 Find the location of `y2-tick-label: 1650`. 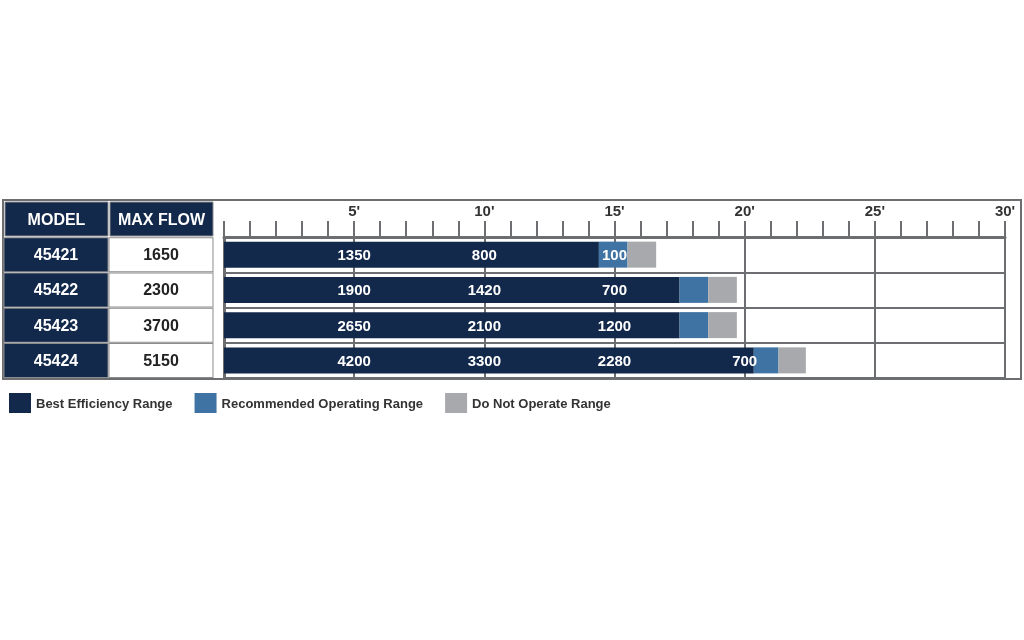

y2-tick-label: 1650 is located at coordinates (161, 255).